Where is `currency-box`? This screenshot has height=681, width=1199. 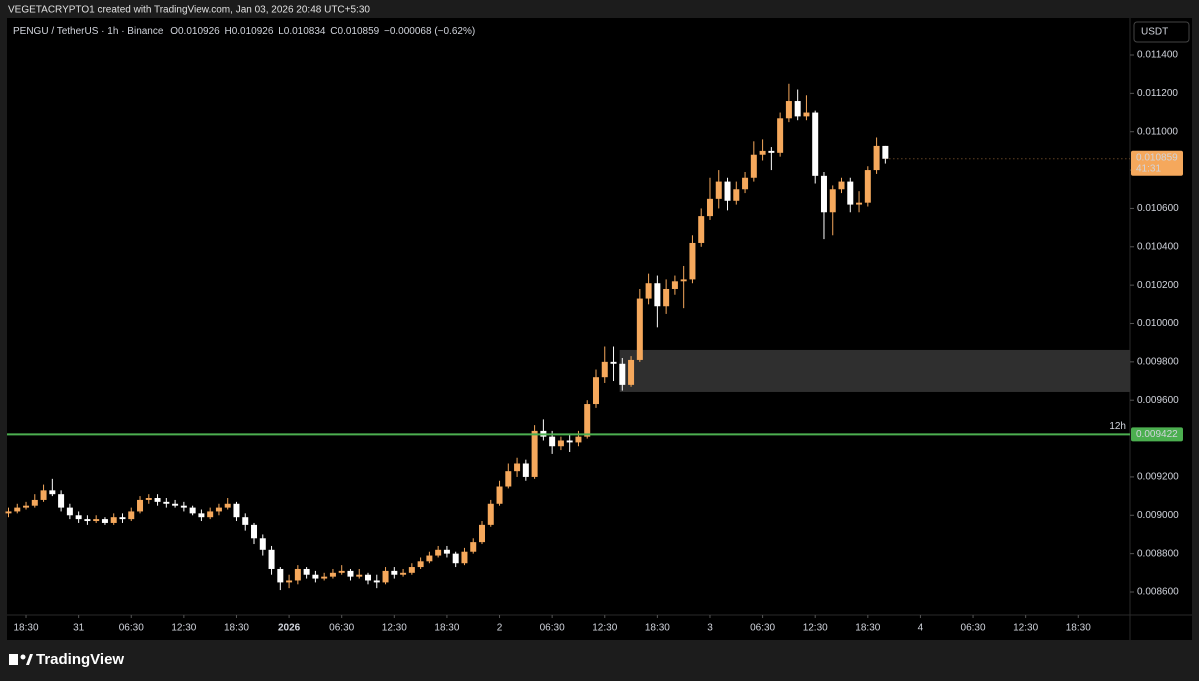 currency-box is located at coordinates (1161, 32).